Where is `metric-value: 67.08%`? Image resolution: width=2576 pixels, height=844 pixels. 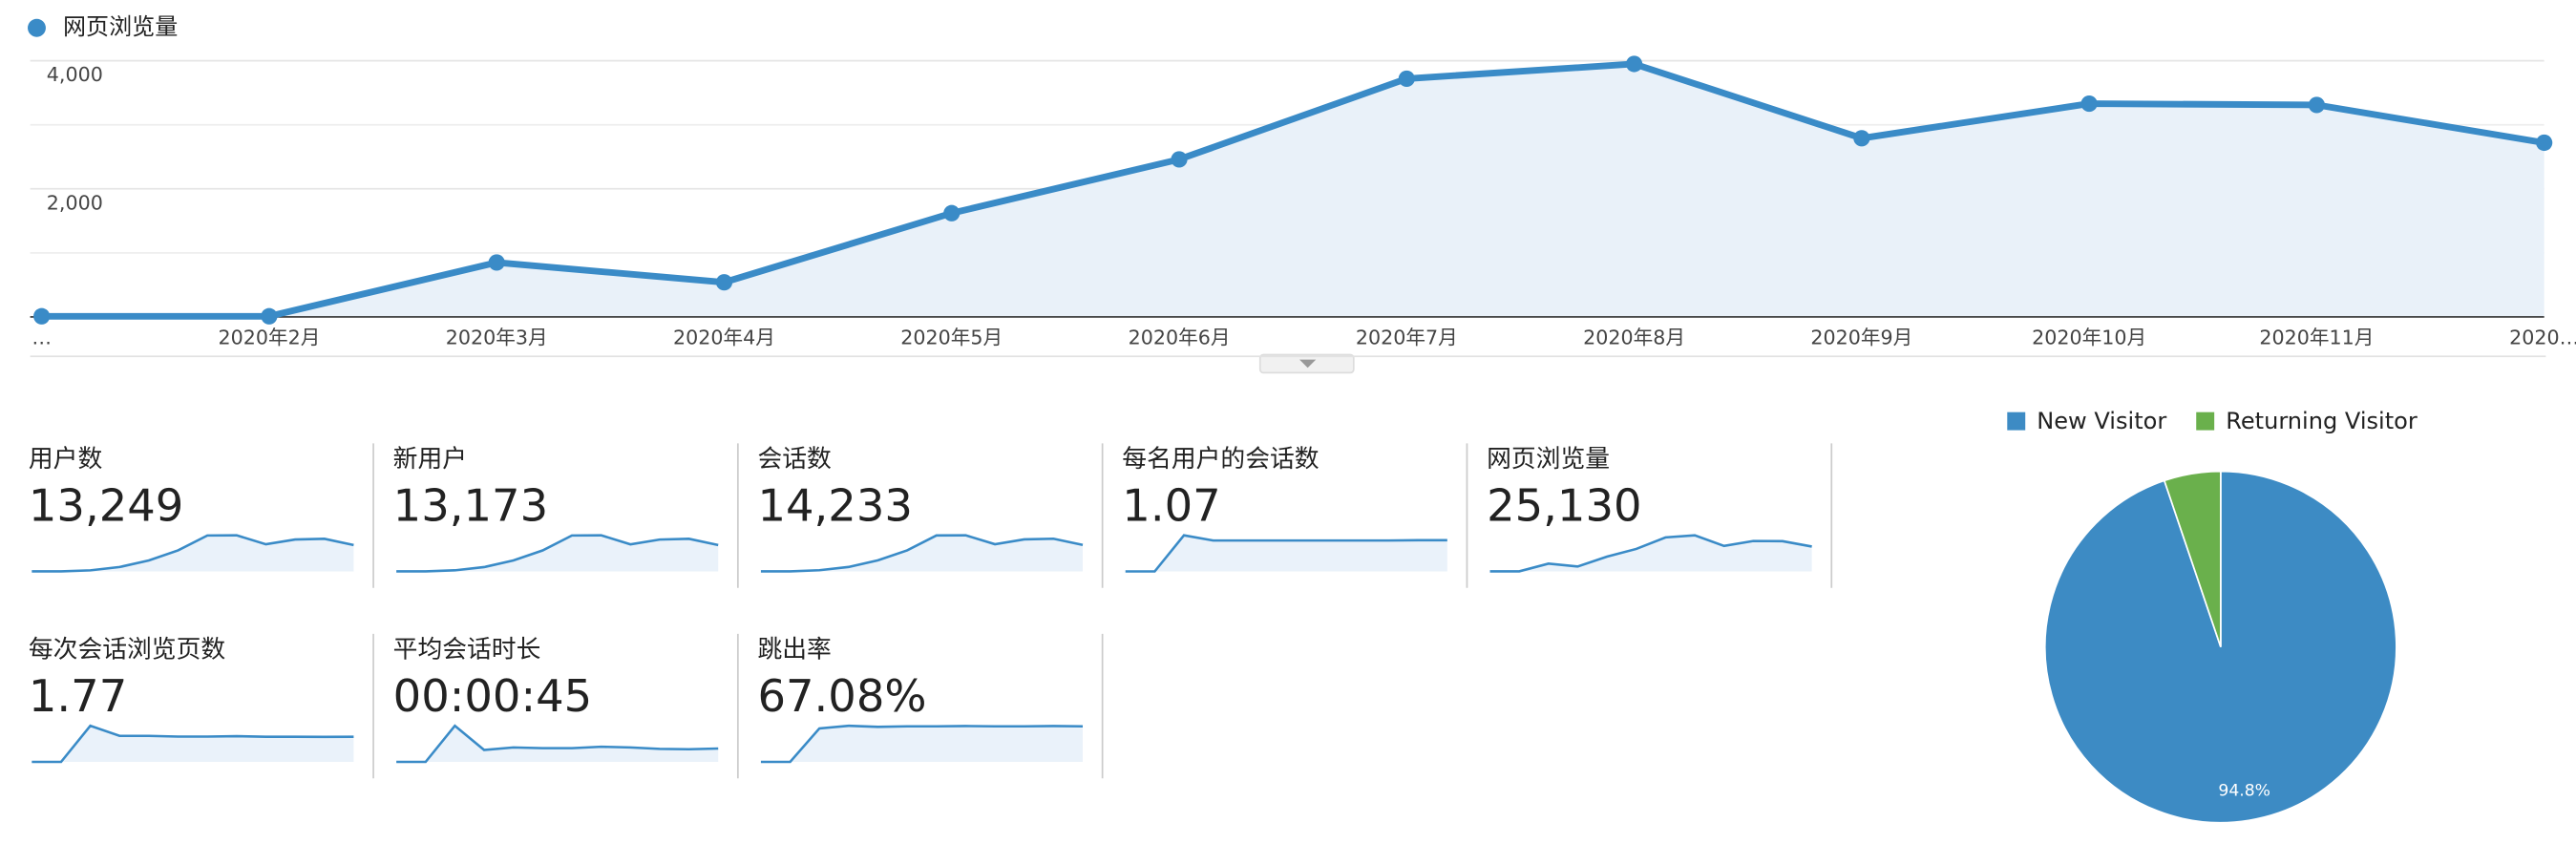 metric-value: 67.08% is located at coordinates (841, 696).